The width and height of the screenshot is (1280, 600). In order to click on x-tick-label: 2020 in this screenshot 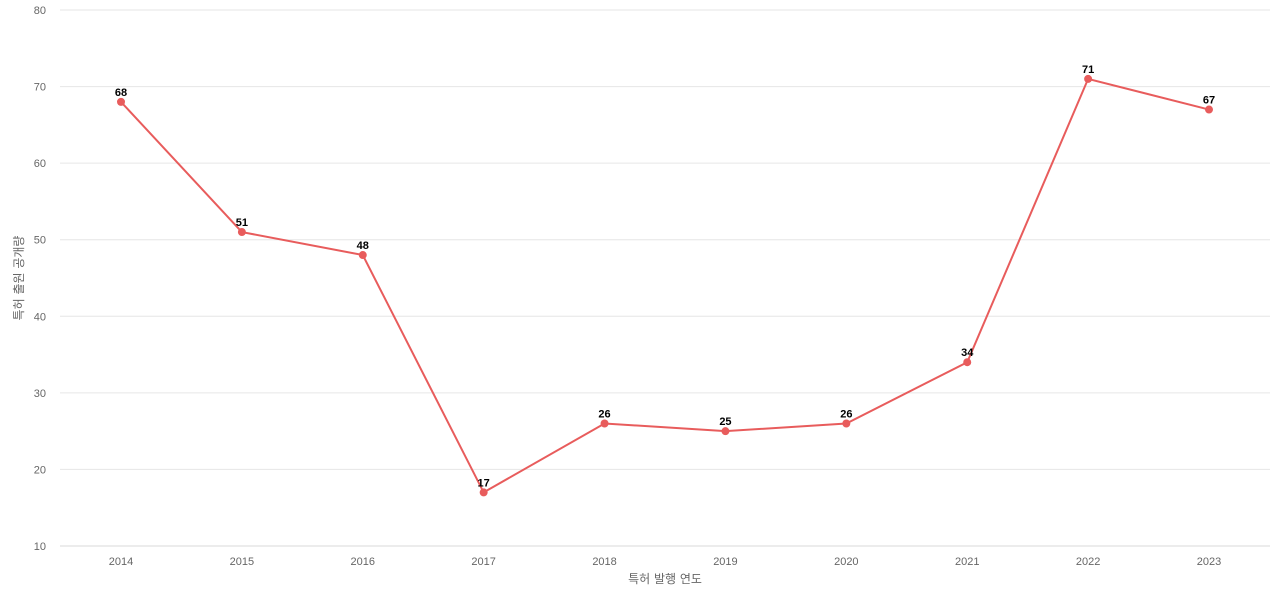, I will do `click(846, 562)`.